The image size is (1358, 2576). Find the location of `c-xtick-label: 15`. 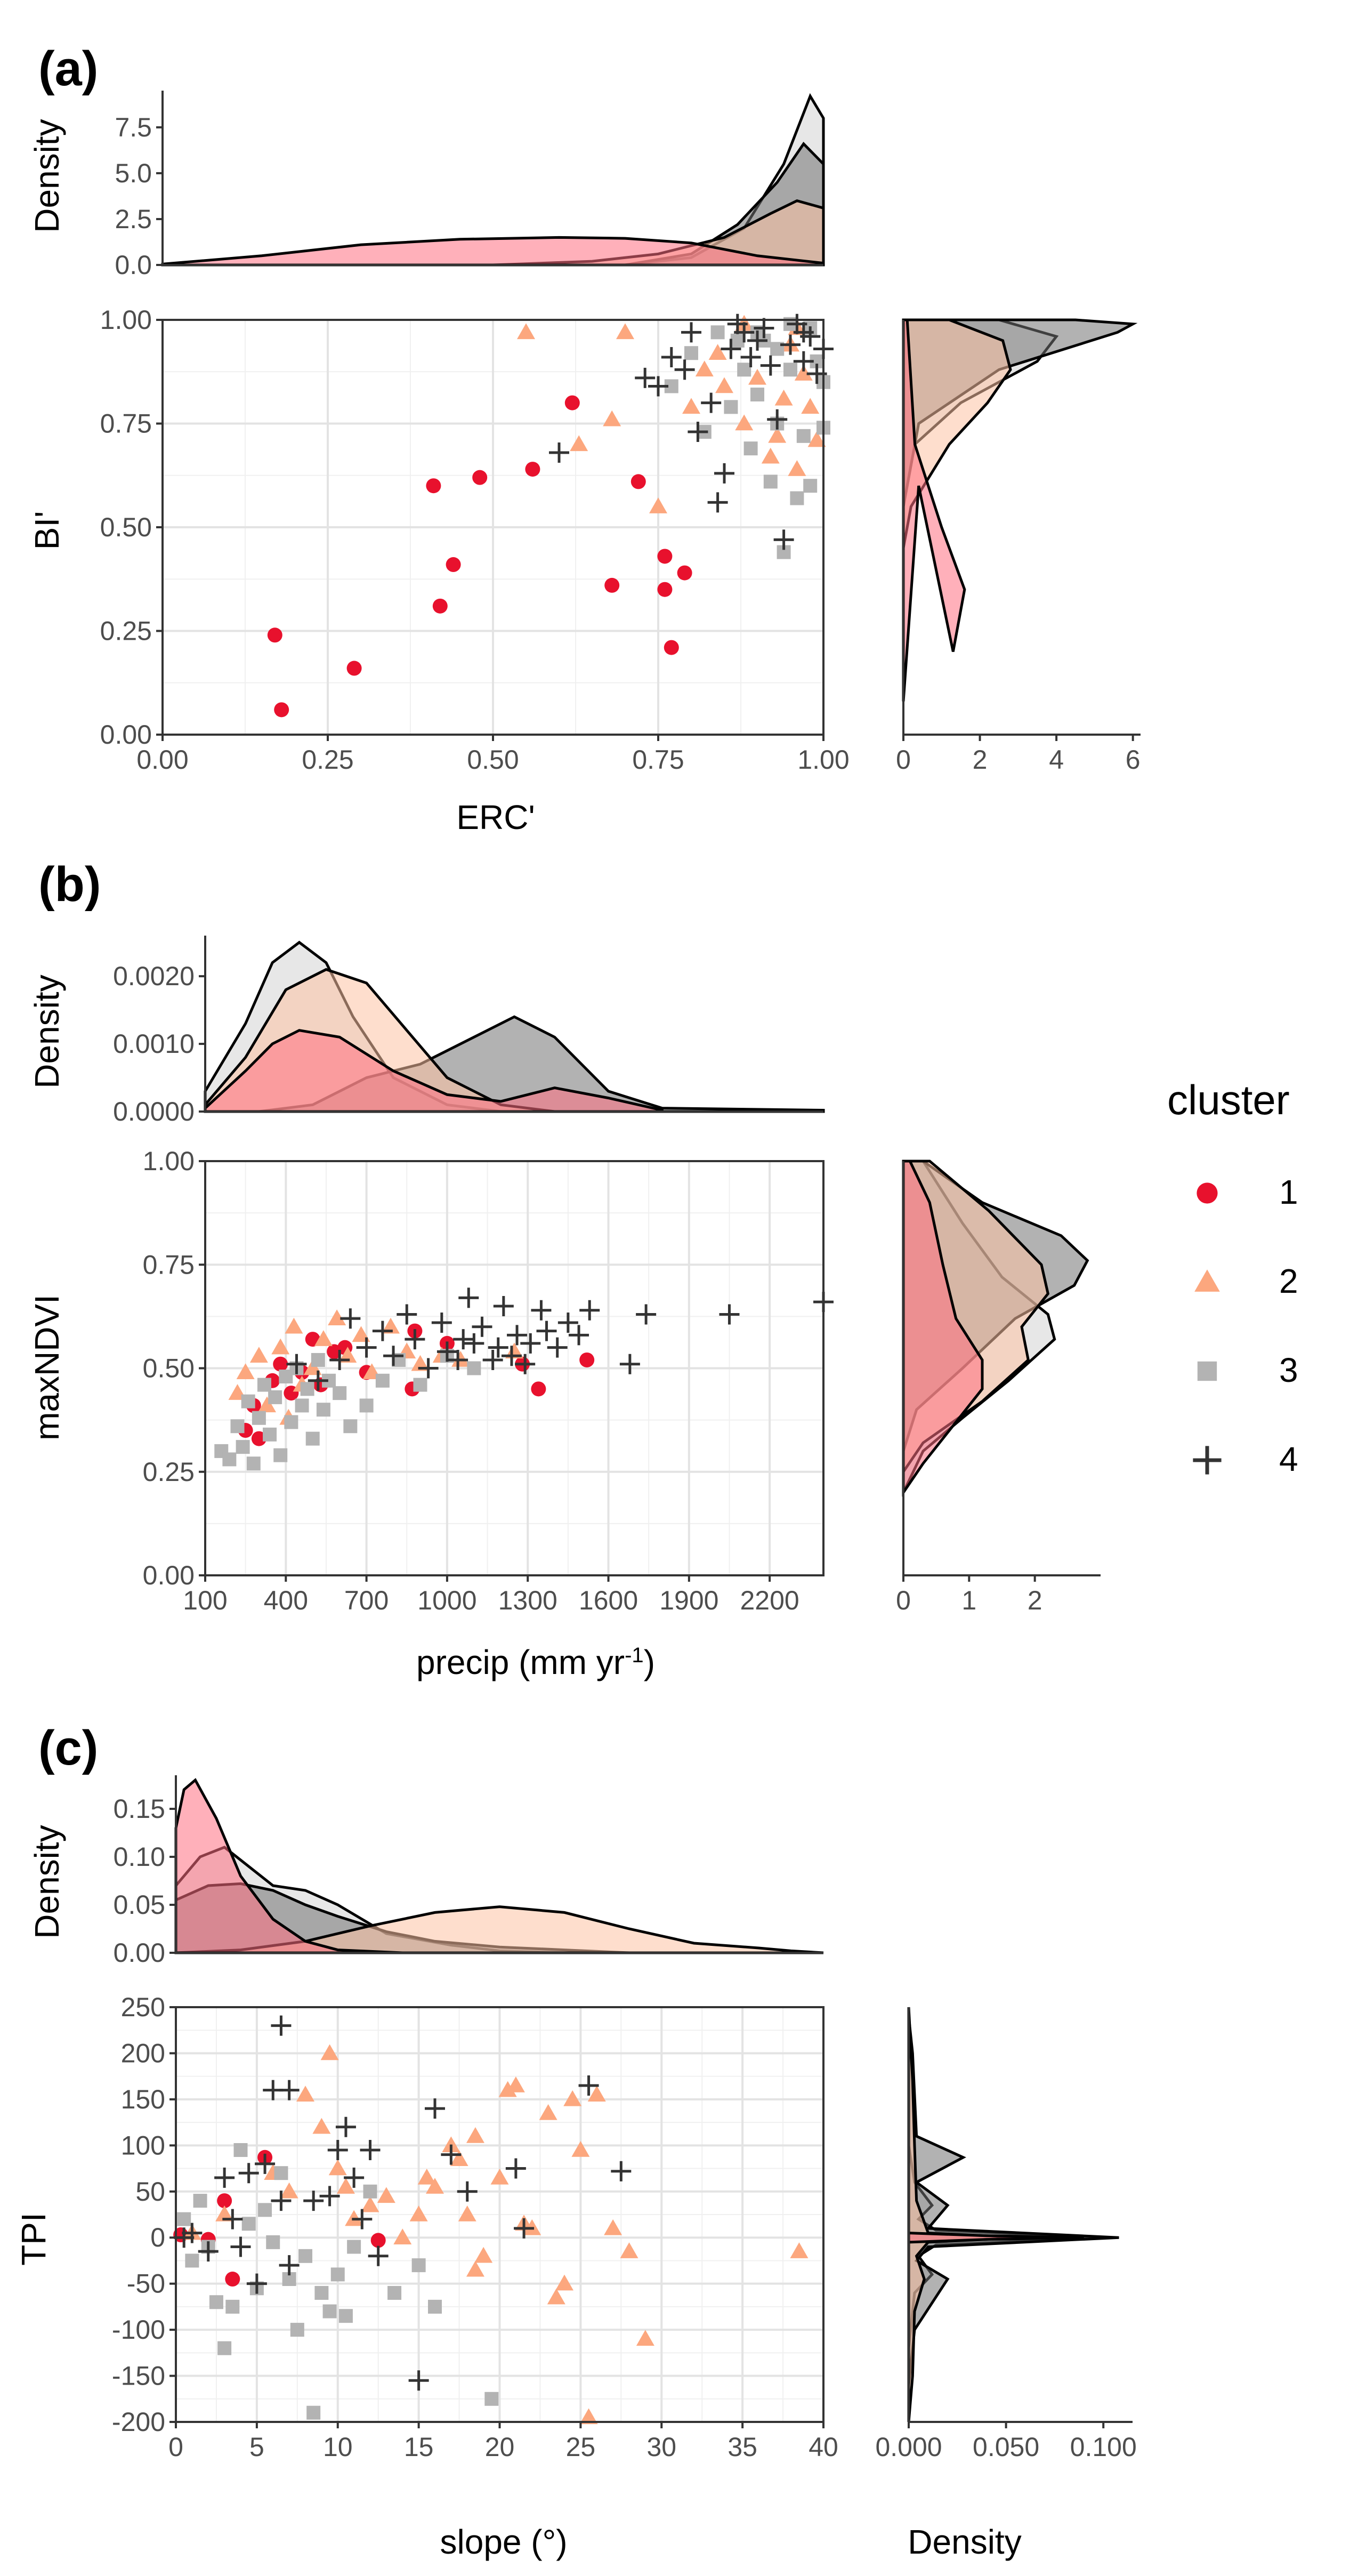

c-xtick-label: 15 is located at coordinates (419, 2447).